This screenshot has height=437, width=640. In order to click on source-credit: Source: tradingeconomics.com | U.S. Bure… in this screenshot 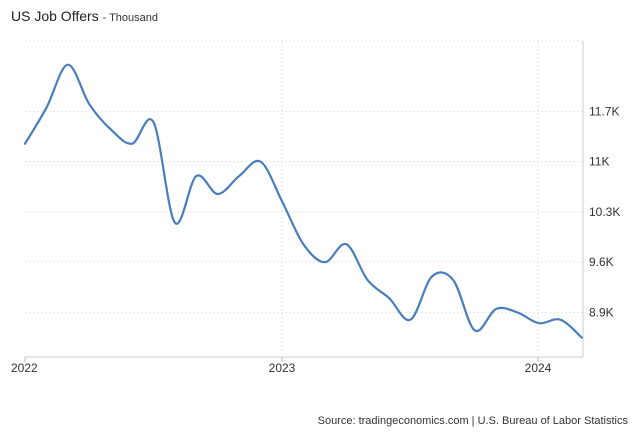, I will do `click(472, 421)`.